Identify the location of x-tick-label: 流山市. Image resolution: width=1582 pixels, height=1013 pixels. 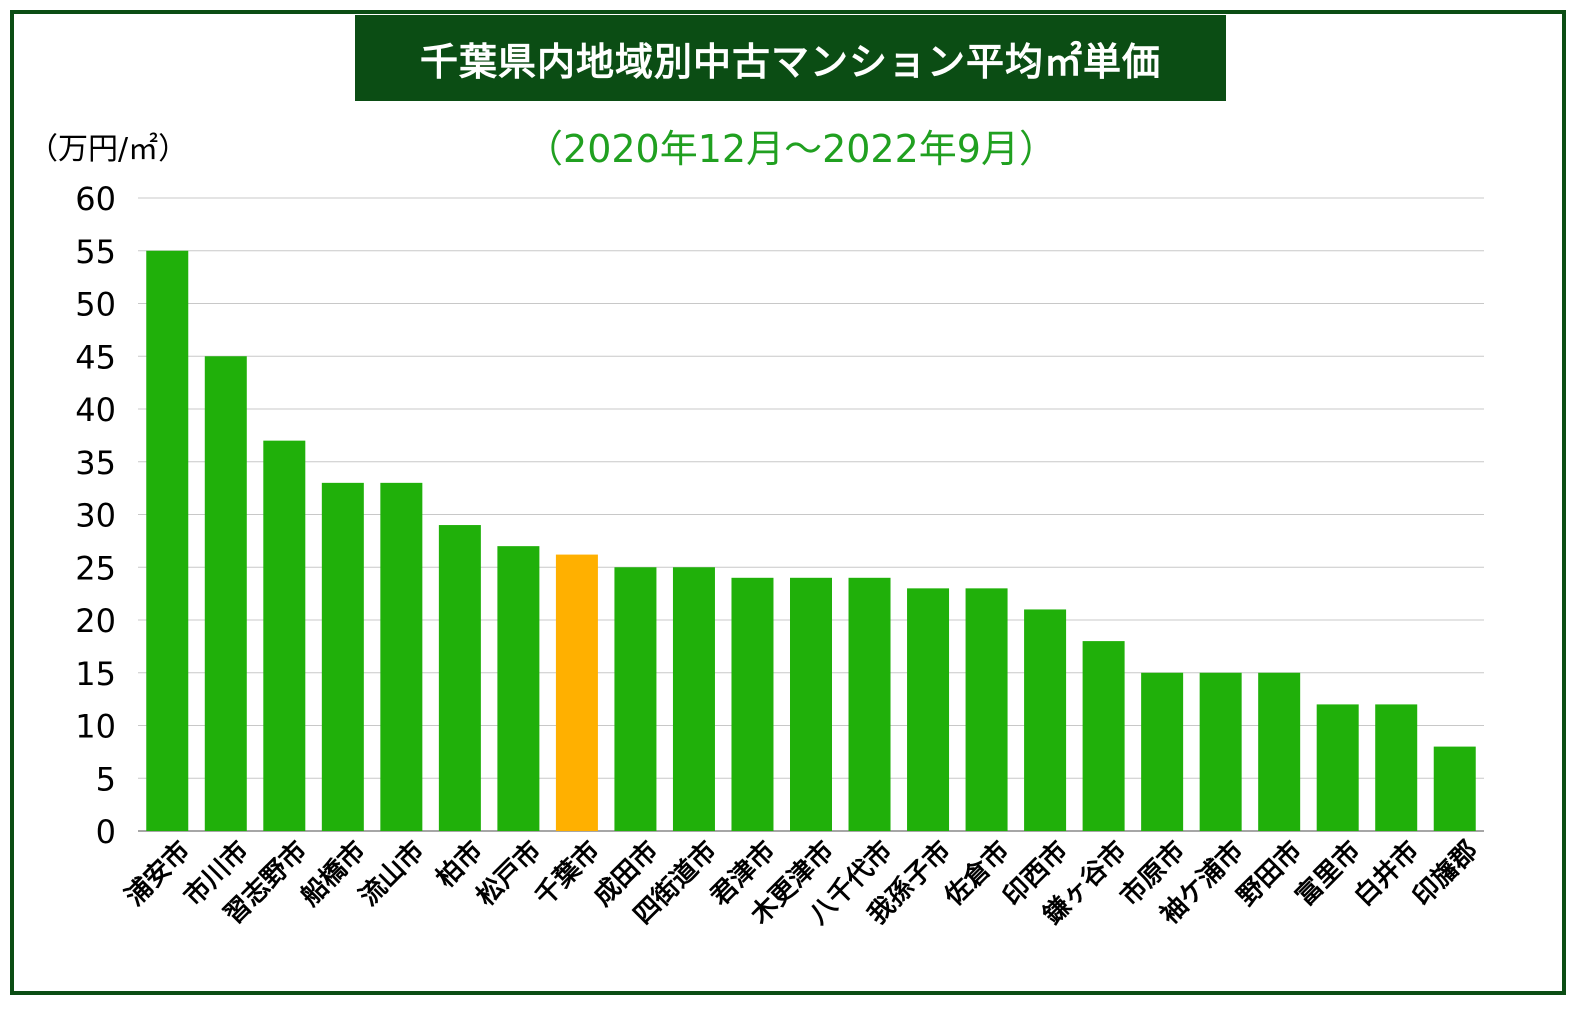
(391, 873).